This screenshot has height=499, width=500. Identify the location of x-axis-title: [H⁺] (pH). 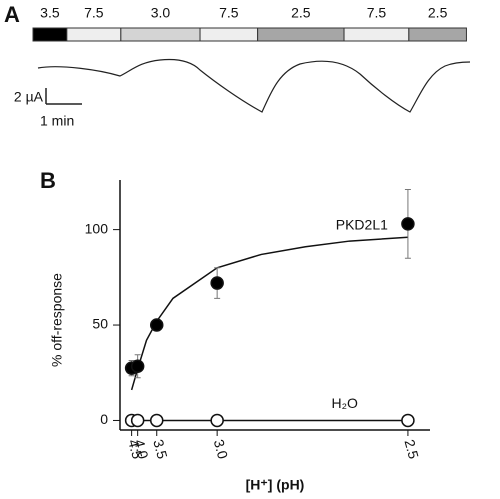
(275, 485).